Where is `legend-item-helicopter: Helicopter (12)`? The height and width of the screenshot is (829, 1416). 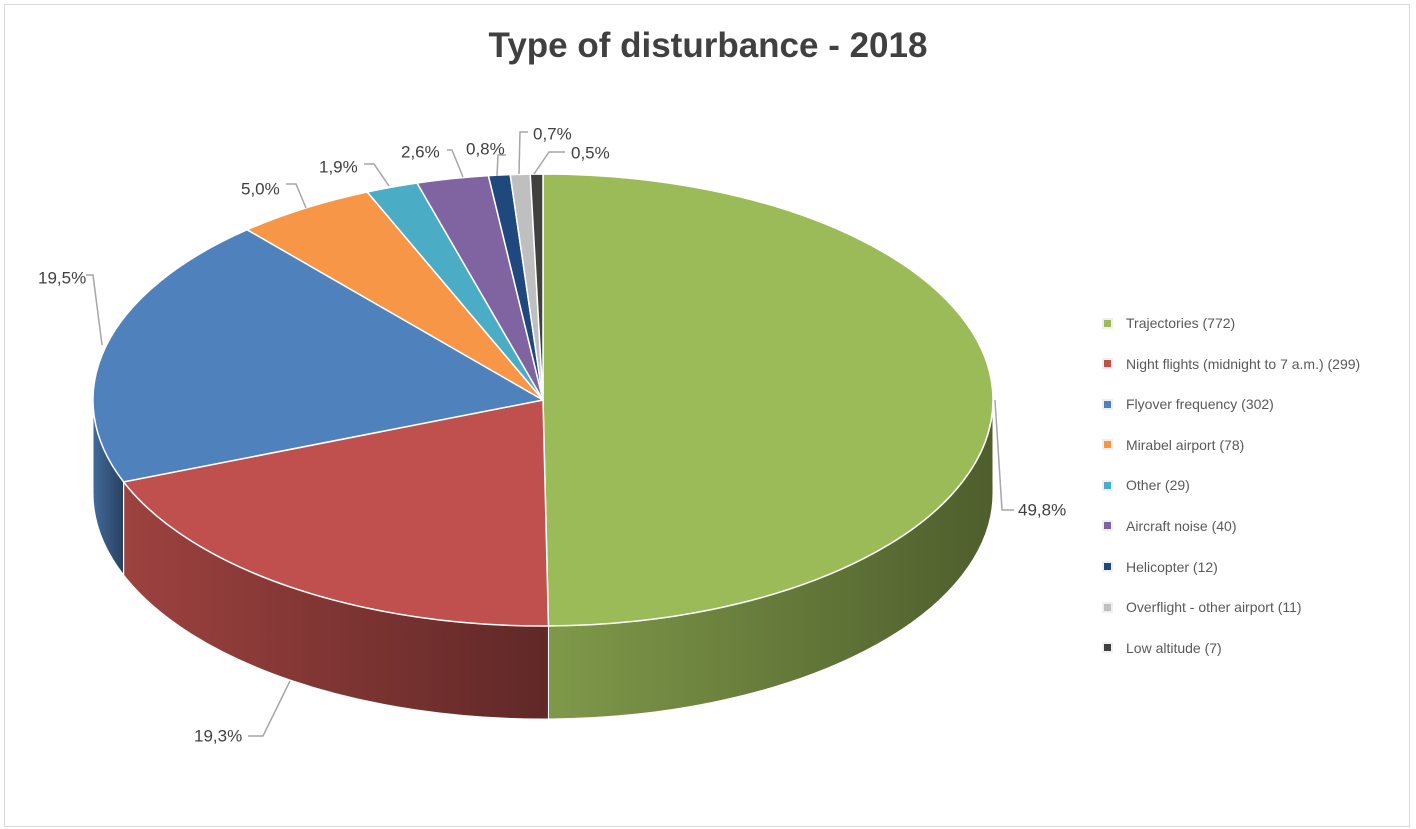 legend-item-helicopter: Helicopter (12) is located at coordinates (1232, 567).